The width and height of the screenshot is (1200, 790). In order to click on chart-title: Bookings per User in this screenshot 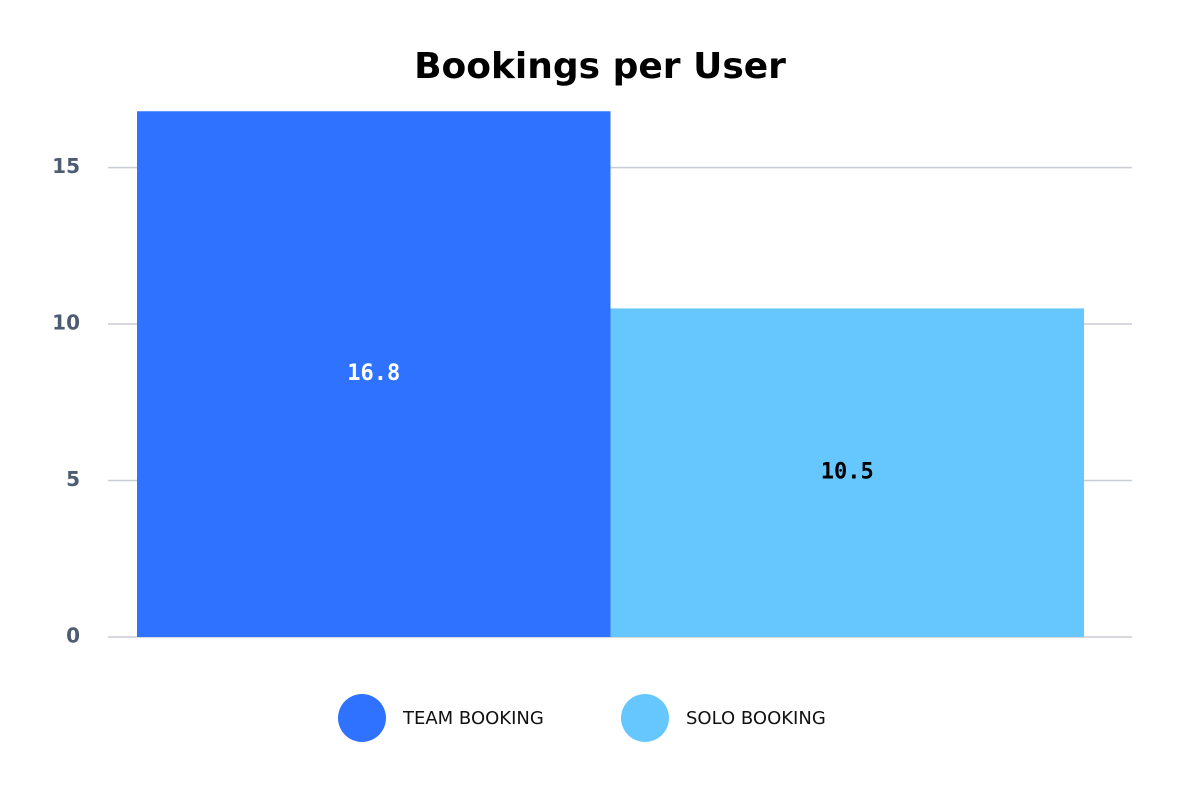, I will do `click(600, 66)`.